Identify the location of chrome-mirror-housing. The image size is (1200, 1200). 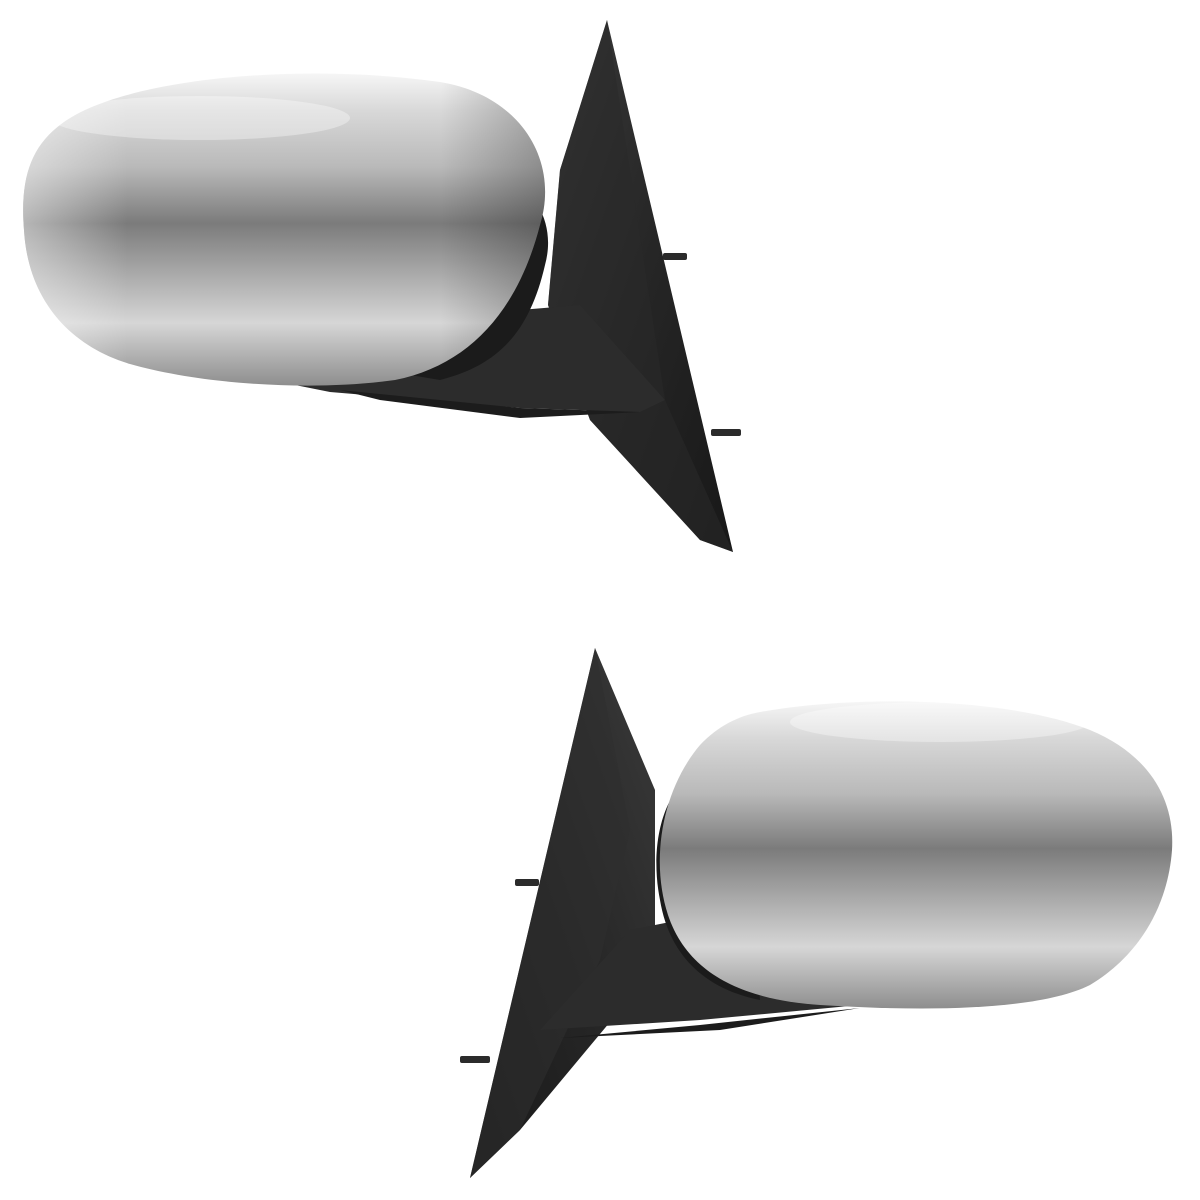
(916, 855).